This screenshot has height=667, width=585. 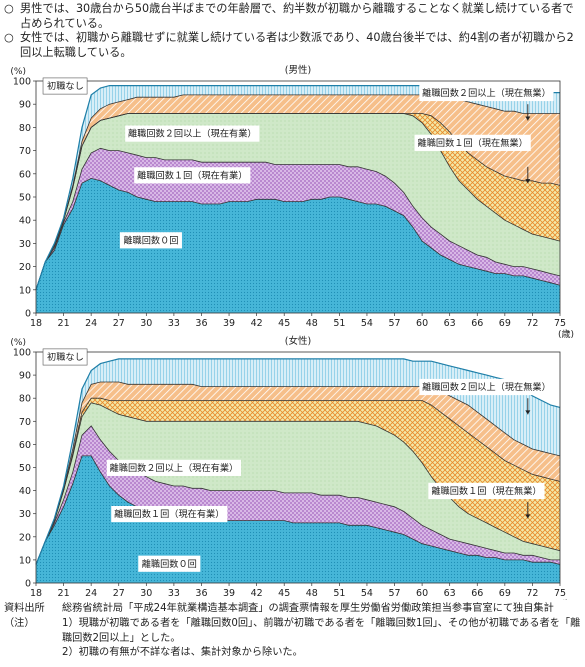 What do you see at coordinates (65, 357) in the screenshot?
I see `series-label-none: 初職なし` at bounding box center [65, 357].